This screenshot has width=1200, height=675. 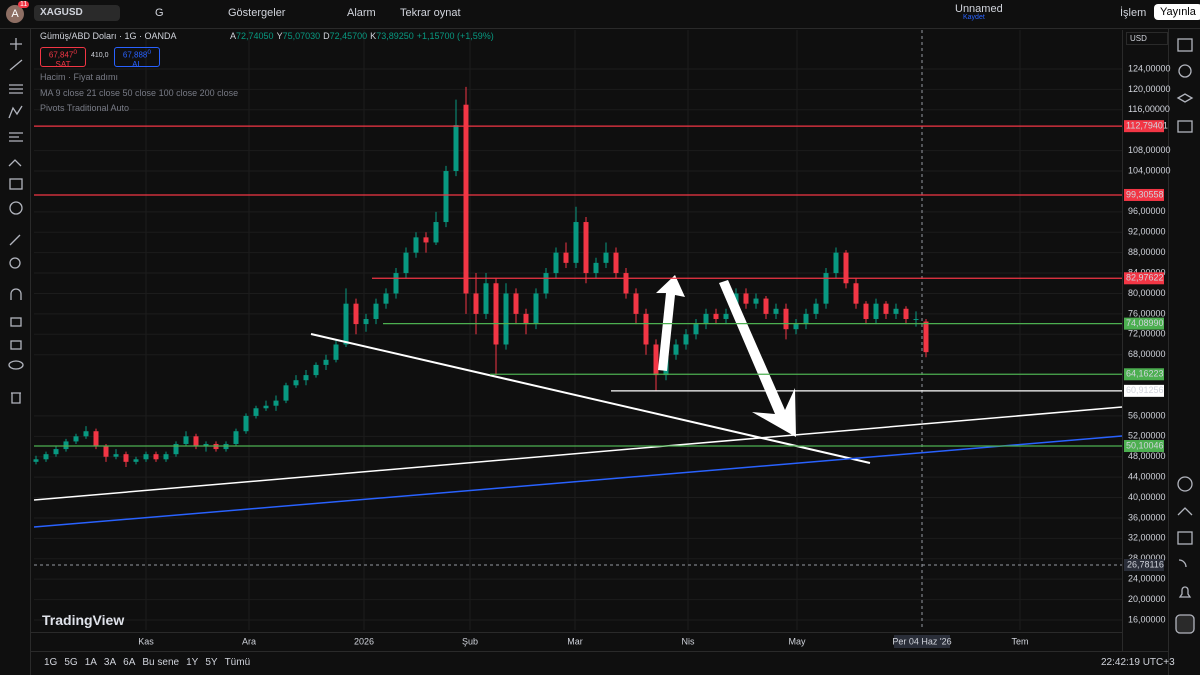 I want to click on range-button: 5Y, so click(x=211, y=662).